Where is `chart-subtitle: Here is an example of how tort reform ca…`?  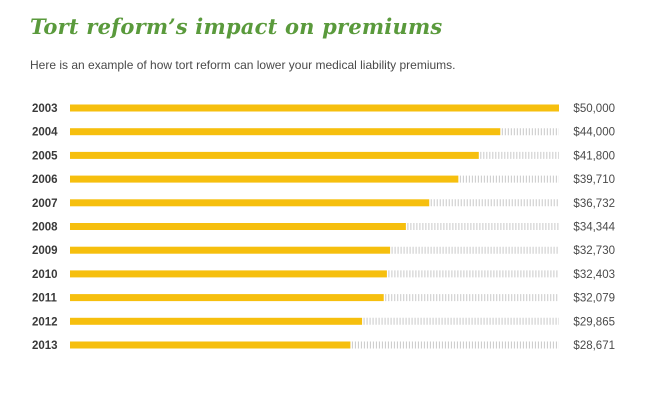
chart-subtitle: Here is an example of how tort reform ca… is located at coordinates (243, 65).